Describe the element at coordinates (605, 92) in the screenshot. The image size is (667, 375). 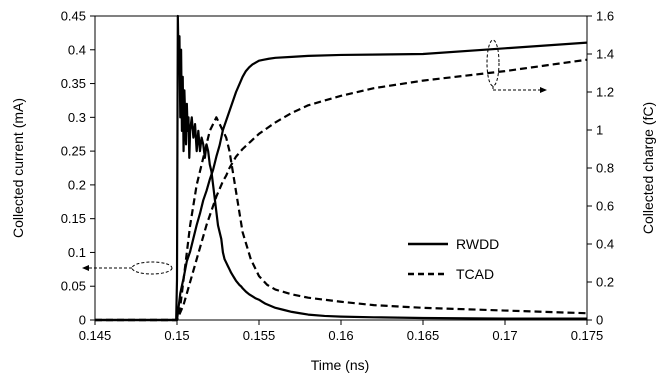
I see `right-y-tick-label: 1.2` at that location.